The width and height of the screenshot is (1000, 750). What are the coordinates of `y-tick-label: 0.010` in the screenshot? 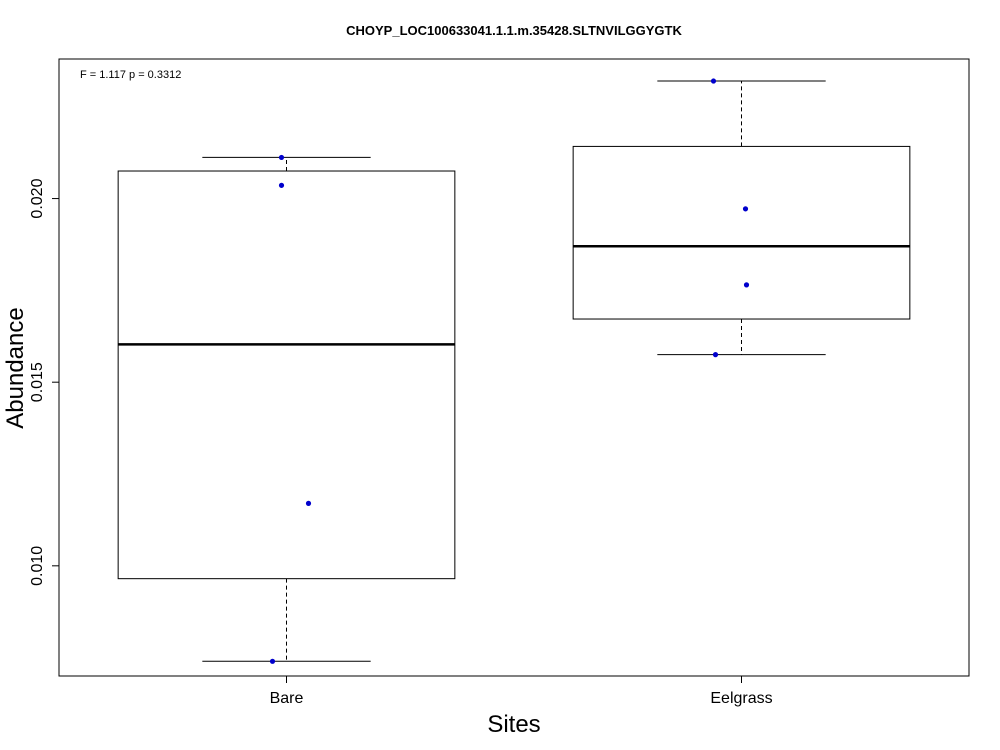 It's located at (37, 566).